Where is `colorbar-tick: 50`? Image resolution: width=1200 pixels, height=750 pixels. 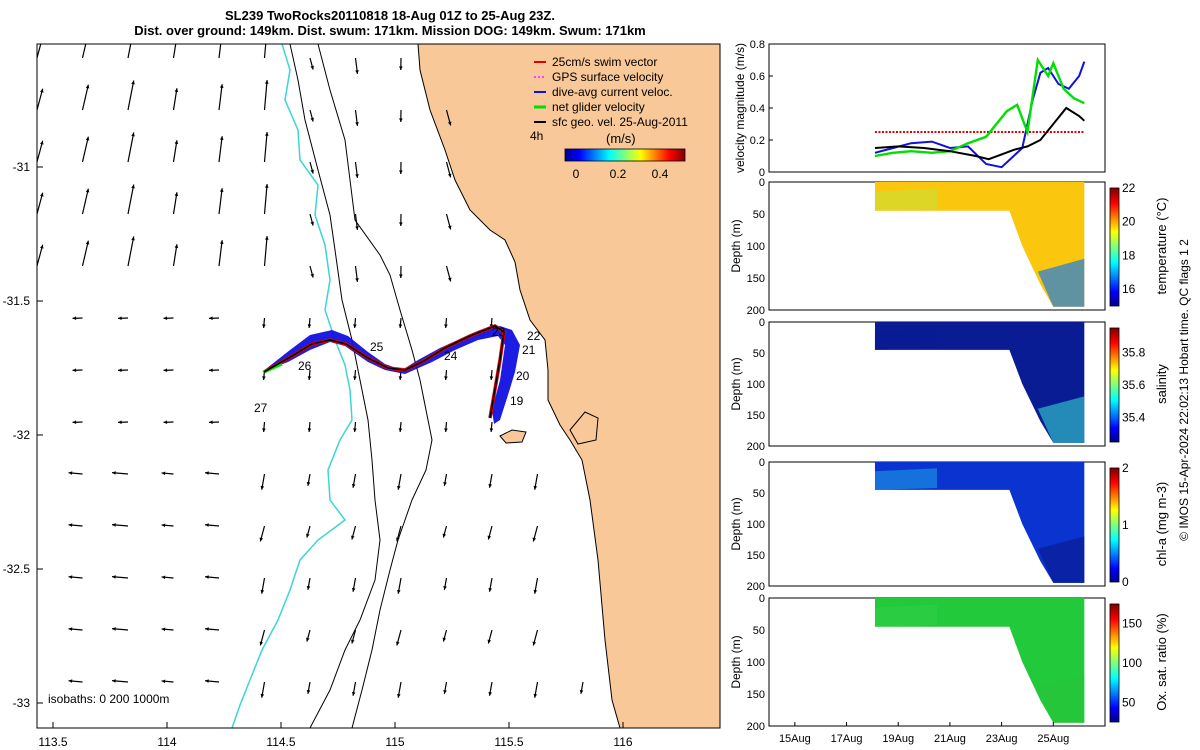 colorbar-tick: 50 is located at coordinates (1129, 702).